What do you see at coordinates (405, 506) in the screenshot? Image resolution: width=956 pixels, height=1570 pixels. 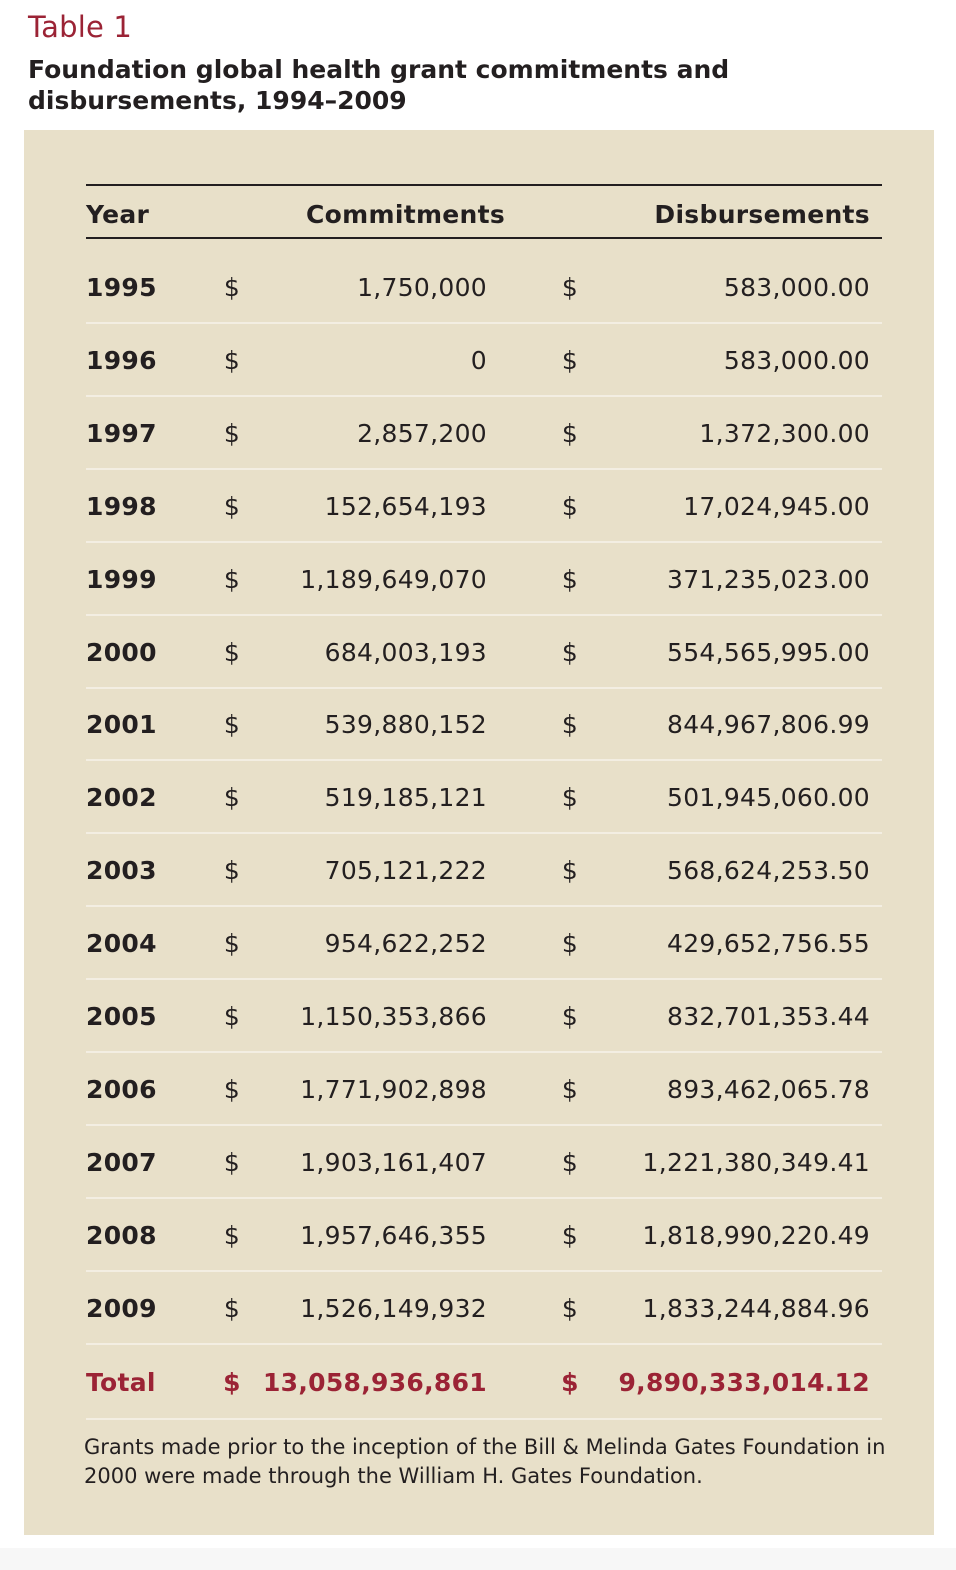 I see `commitments-cell: 152,654,193` at bounding box center [405, 506].